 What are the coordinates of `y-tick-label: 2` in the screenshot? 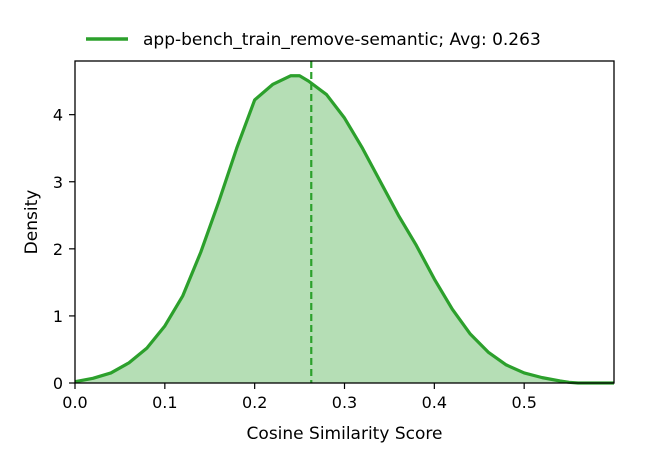 It's located at (58, 249).